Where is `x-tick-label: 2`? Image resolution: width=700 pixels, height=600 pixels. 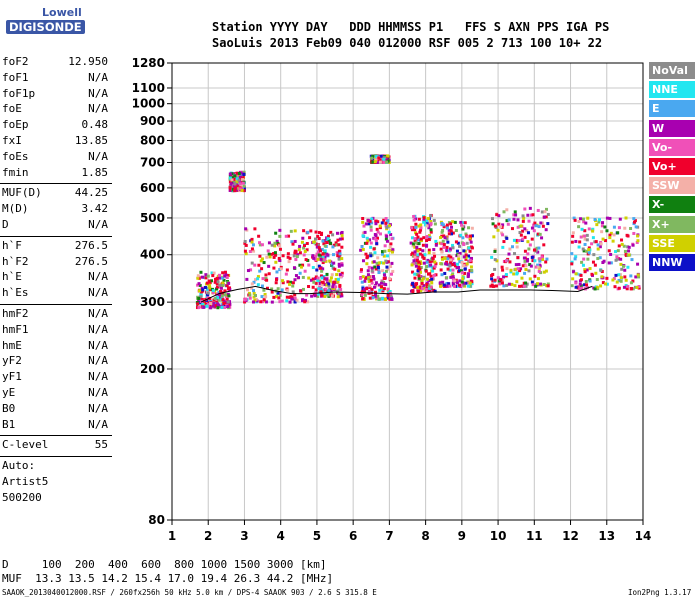 x-tick-label: 2 is located at coordinates (208, 536).